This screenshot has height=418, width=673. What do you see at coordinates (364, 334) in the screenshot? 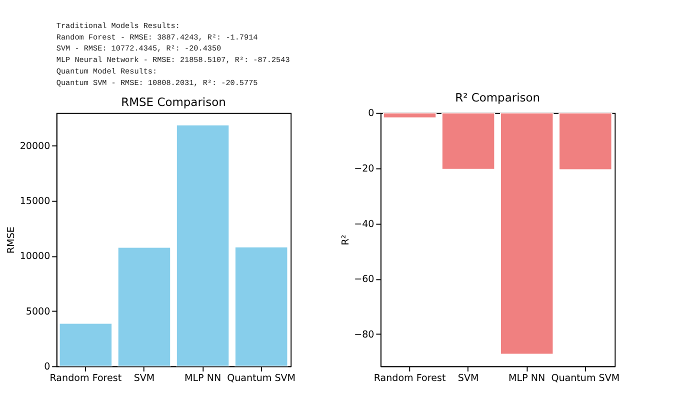
I see `y-tick-label: −80` at bounding box center [364, 334].